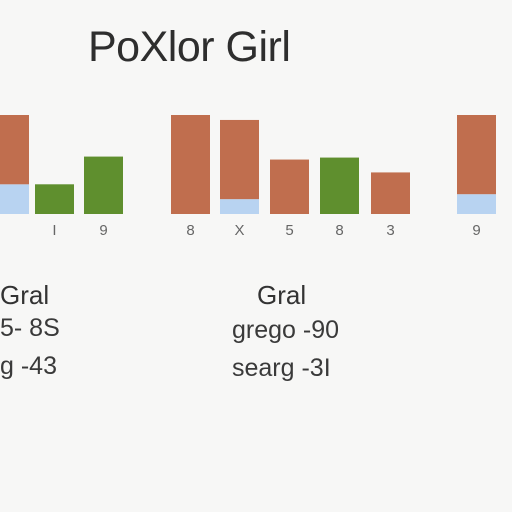 This screenshot has height=512, width=512. Describe the element at coordinates (54, 230) in the screenshot. I see `x-tick-label: I` at that location.